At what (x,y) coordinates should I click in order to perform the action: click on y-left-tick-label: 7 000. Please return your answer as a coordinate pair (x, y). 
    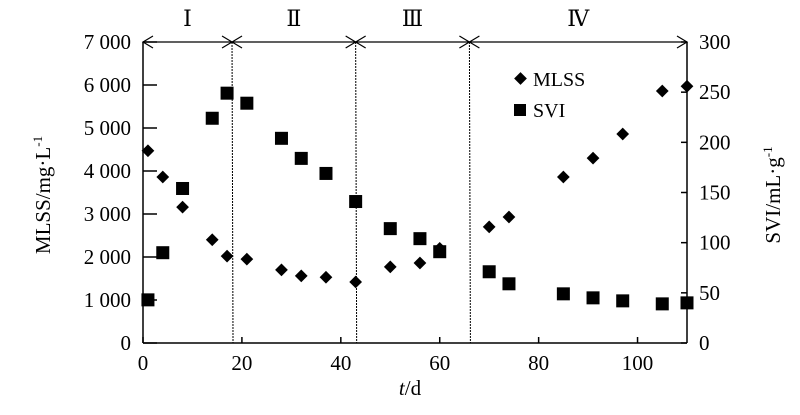
    Looking at the image, I should click on (107, 42).